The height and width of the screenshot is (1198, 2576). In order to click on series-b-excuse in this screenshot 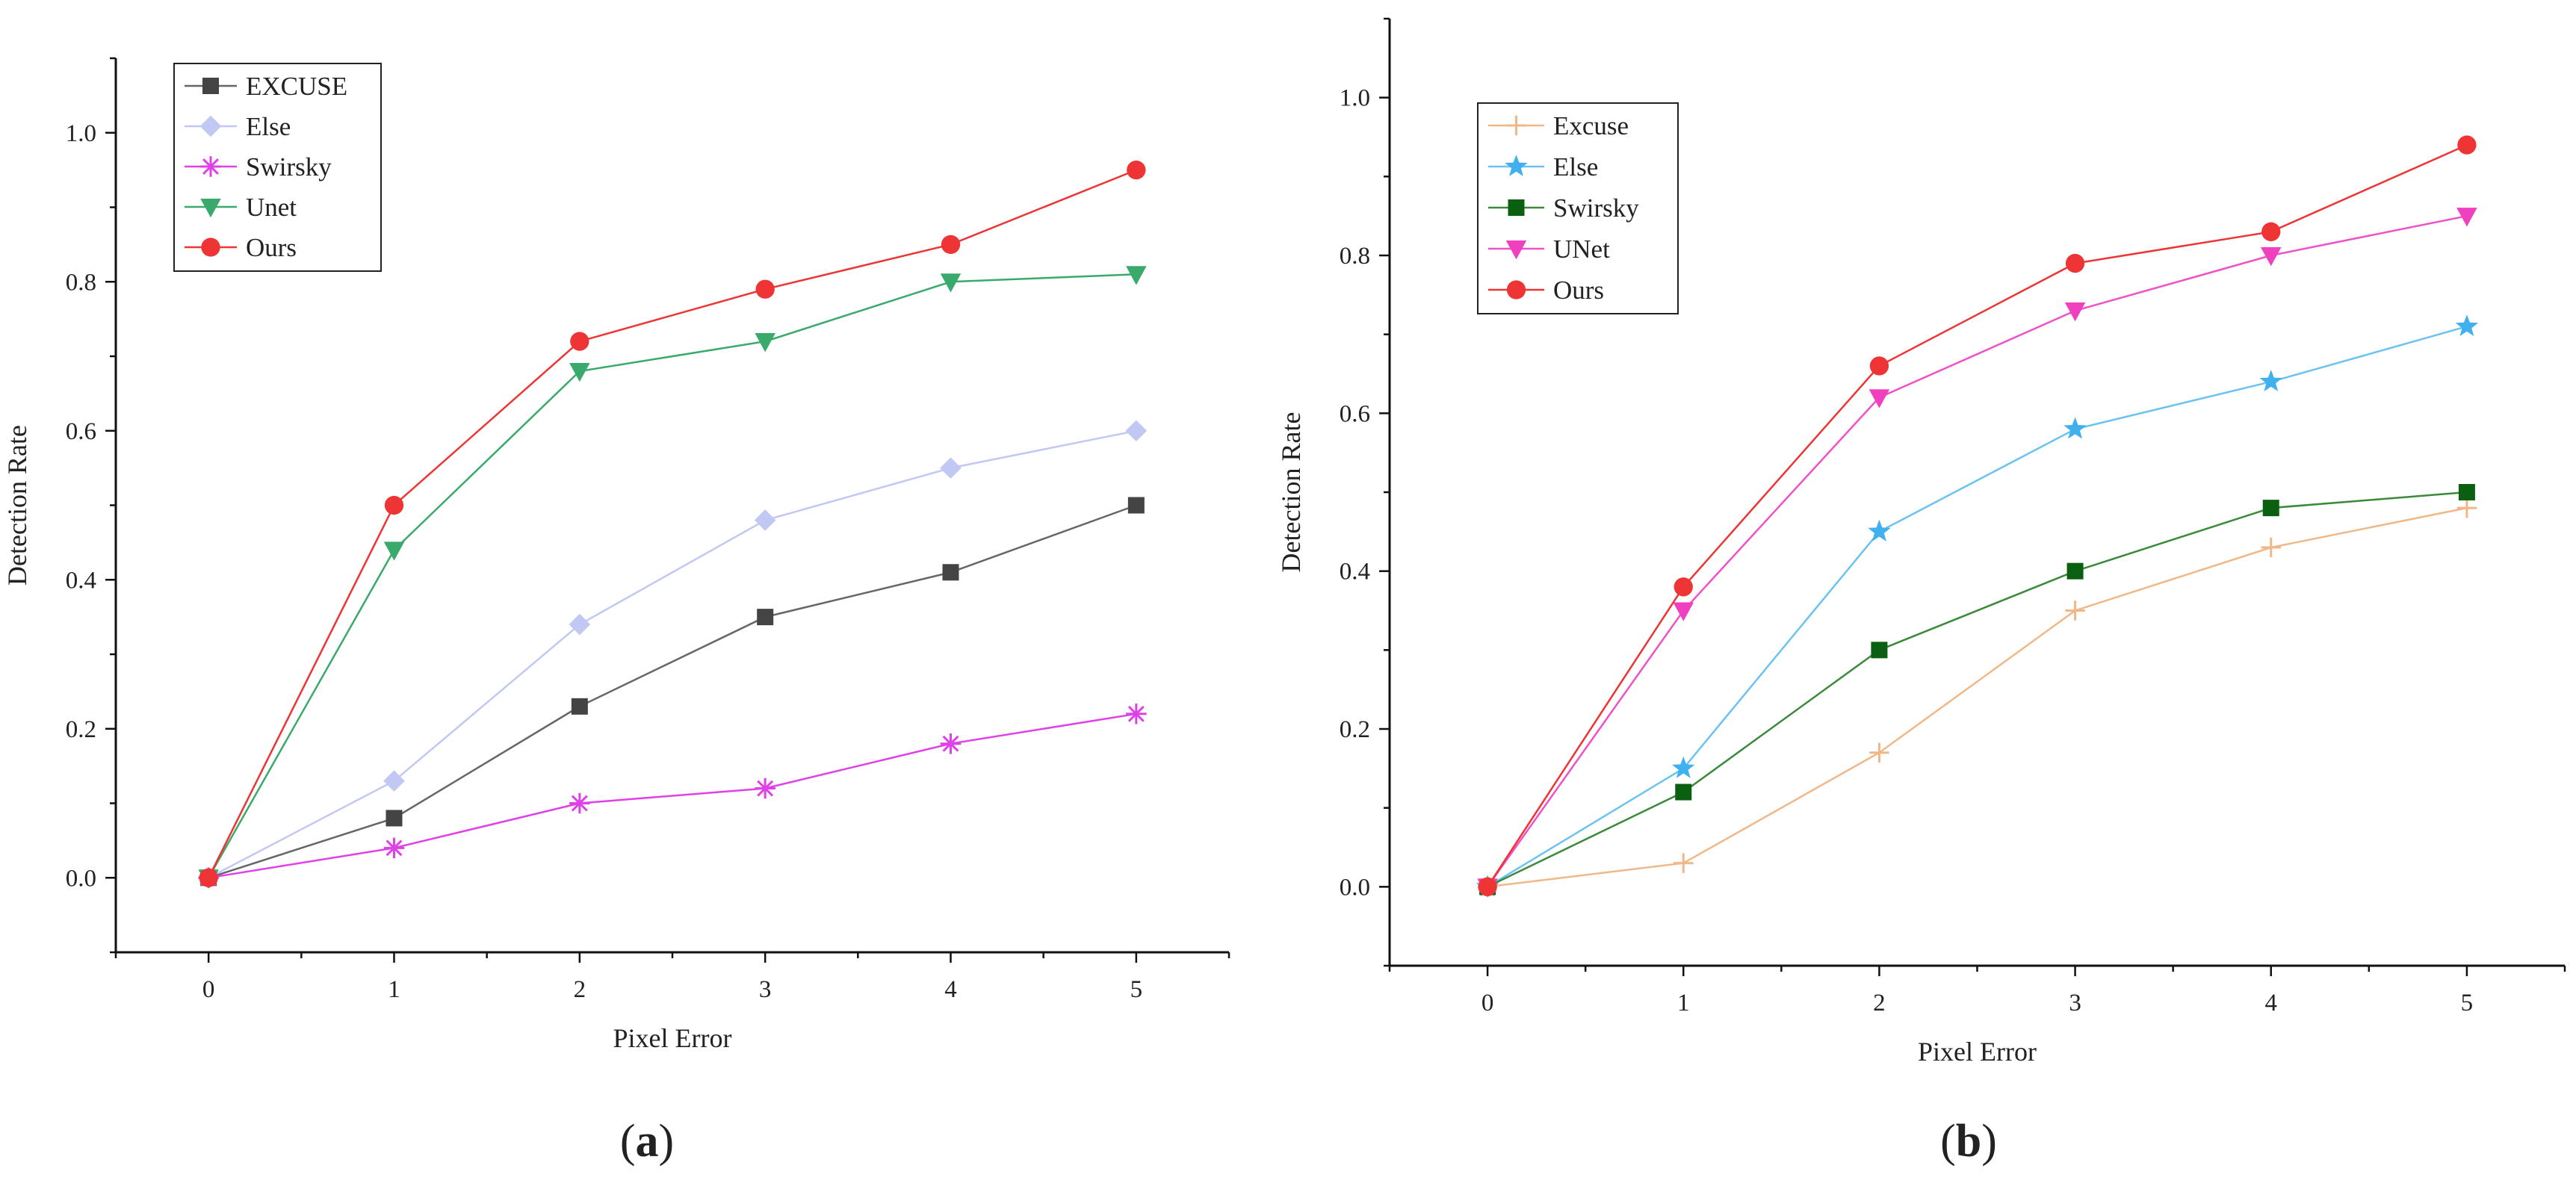, I will do `click(1977, 697)`.